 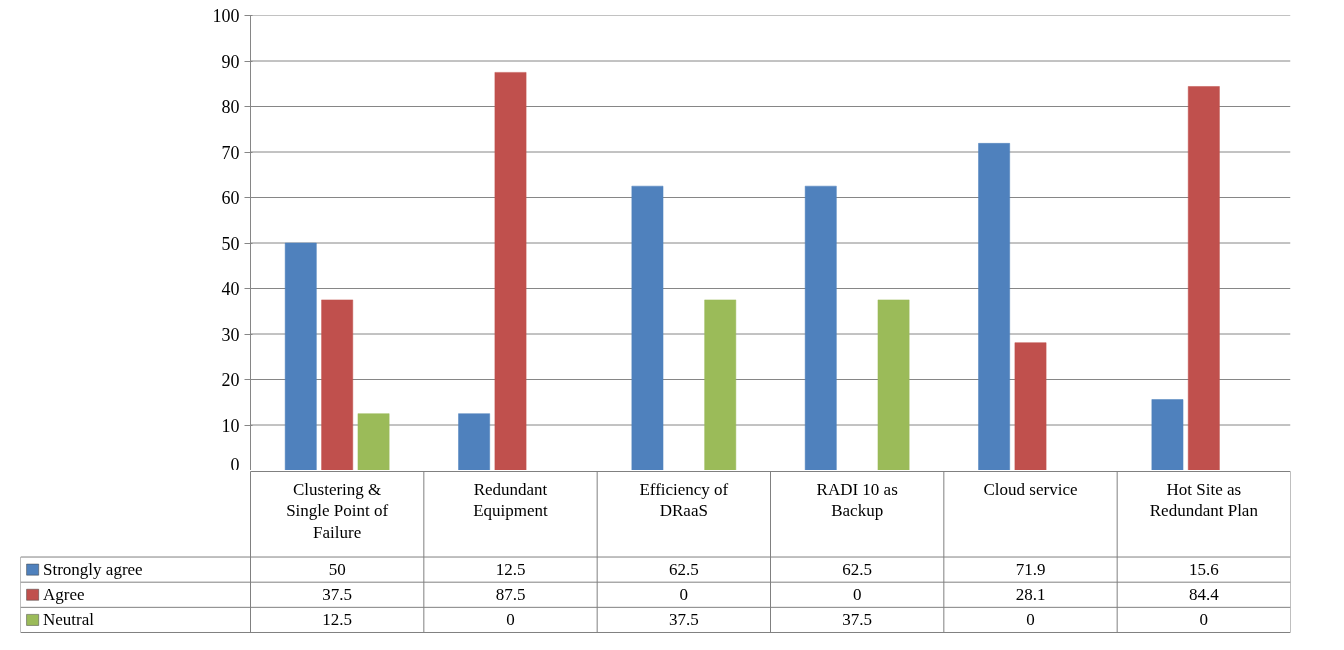 I want to click on y-tick-label: 0, so click(x=235, y=464).